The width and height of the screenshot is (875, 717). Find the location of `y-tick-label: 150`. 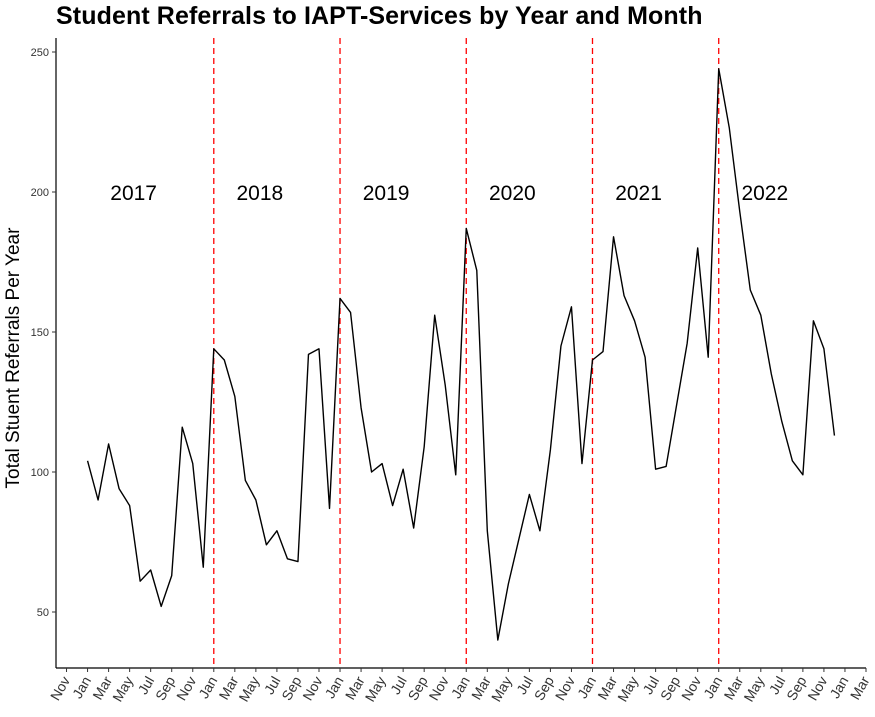

y-tick-label: 150 is located at coordinates (40, 333).